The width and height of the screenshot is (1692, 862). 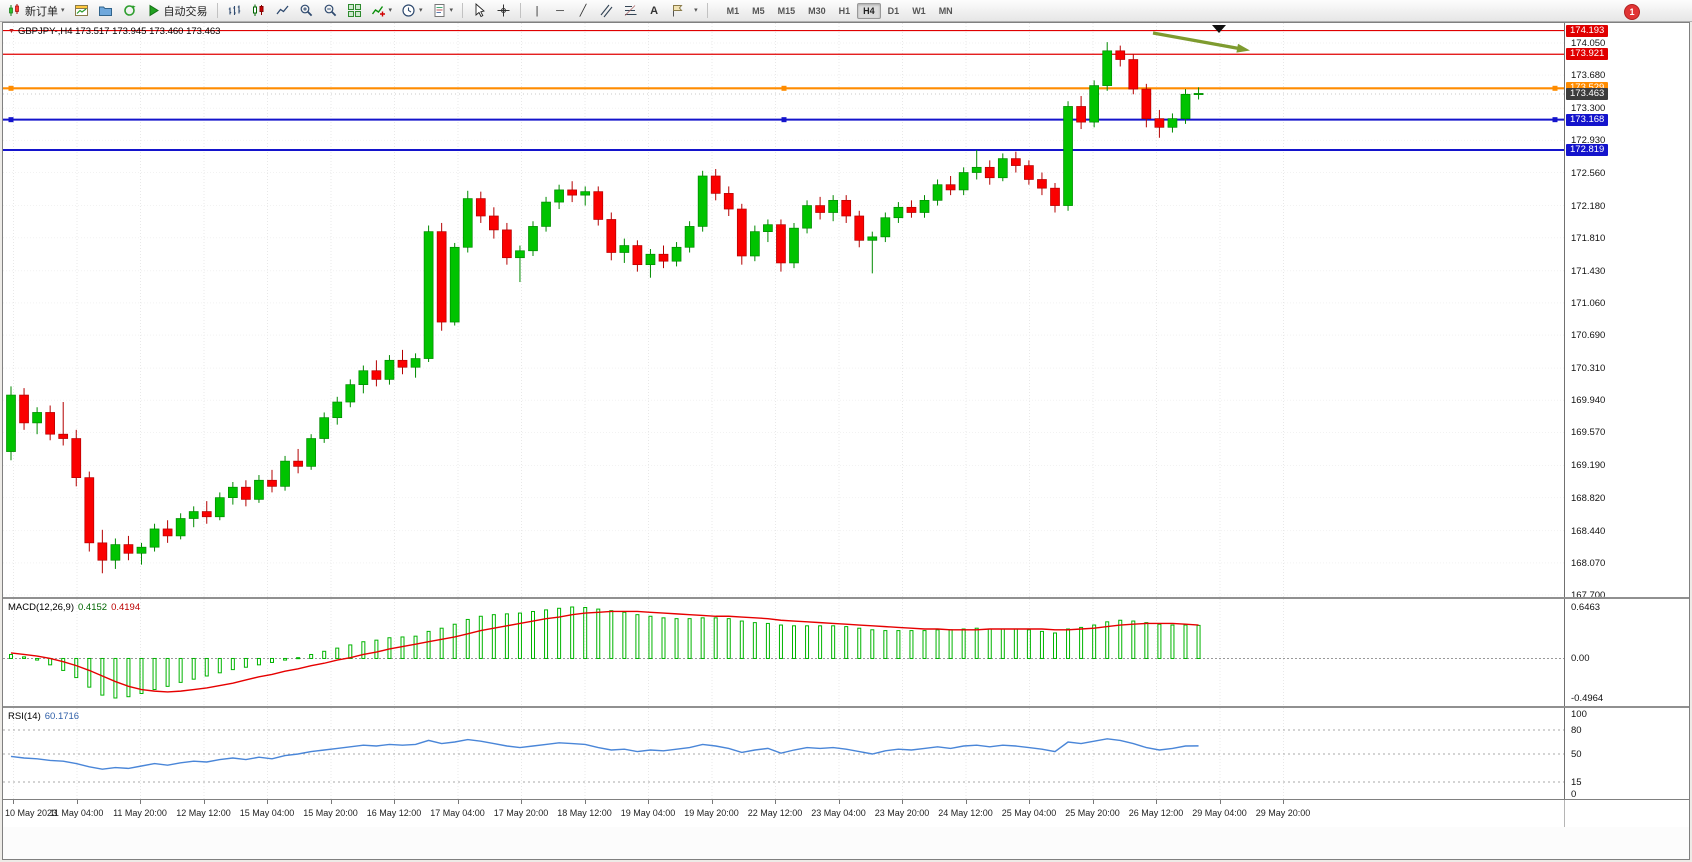 I want to click on indicators-button: ▾, so click(x=382, y=10).